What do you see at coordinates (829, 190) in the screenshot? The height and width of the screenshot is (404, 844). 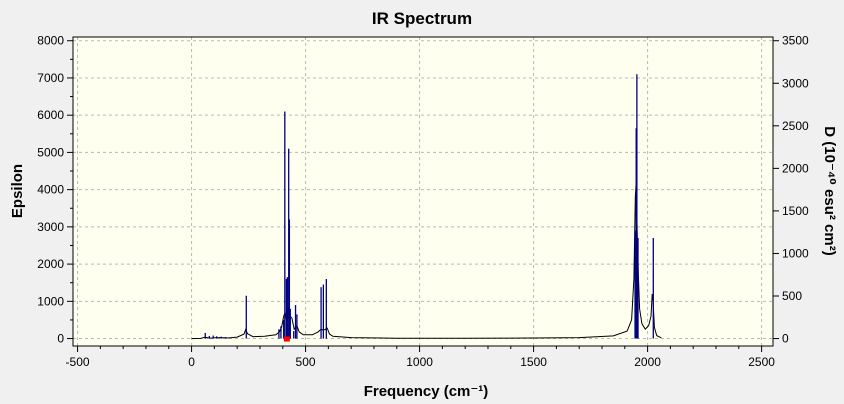 I see `y2-axis-label: D (10⁻⁴⁰ esu² cm²)` at bounding box center [829, 190].